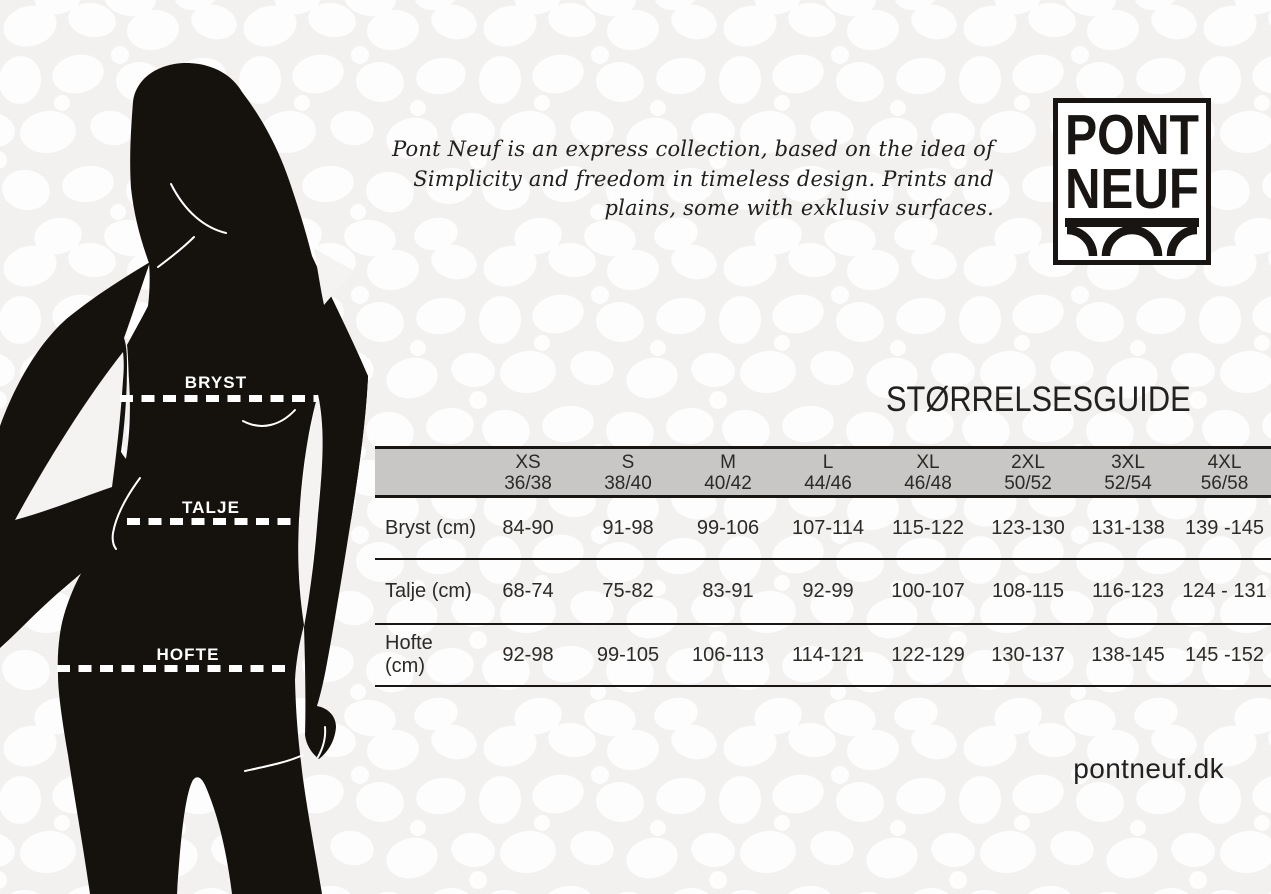 This screenshot has height=894, width=1271. I want to click on waist-label: TALJE, so click(211, 507).